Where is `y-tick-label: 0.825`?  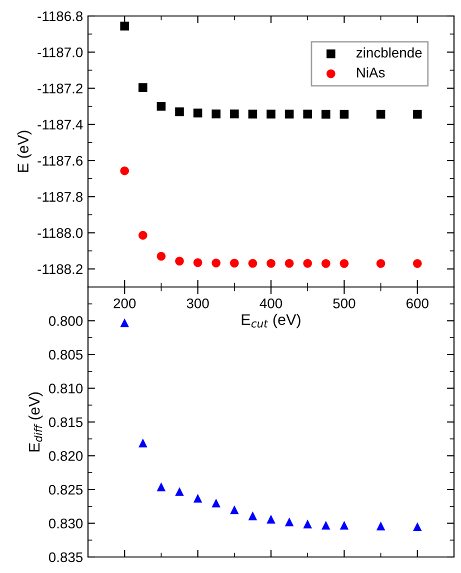 y-tick-label: 0.825 is located at coordinates (65, 489).